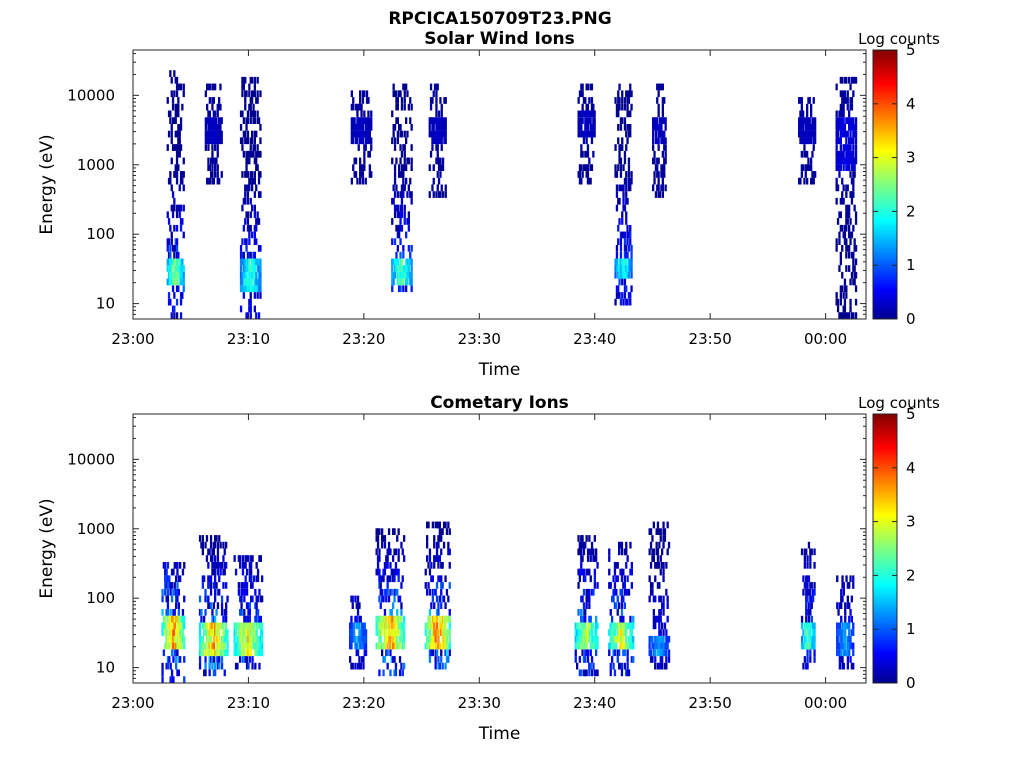 The width and height of the screenshot is (1024, 768). What do you see at coordinates (911, 158) in the screenshot?
I see `sw-colorbar-tick-label: 3` at bounding box center [911, 158].